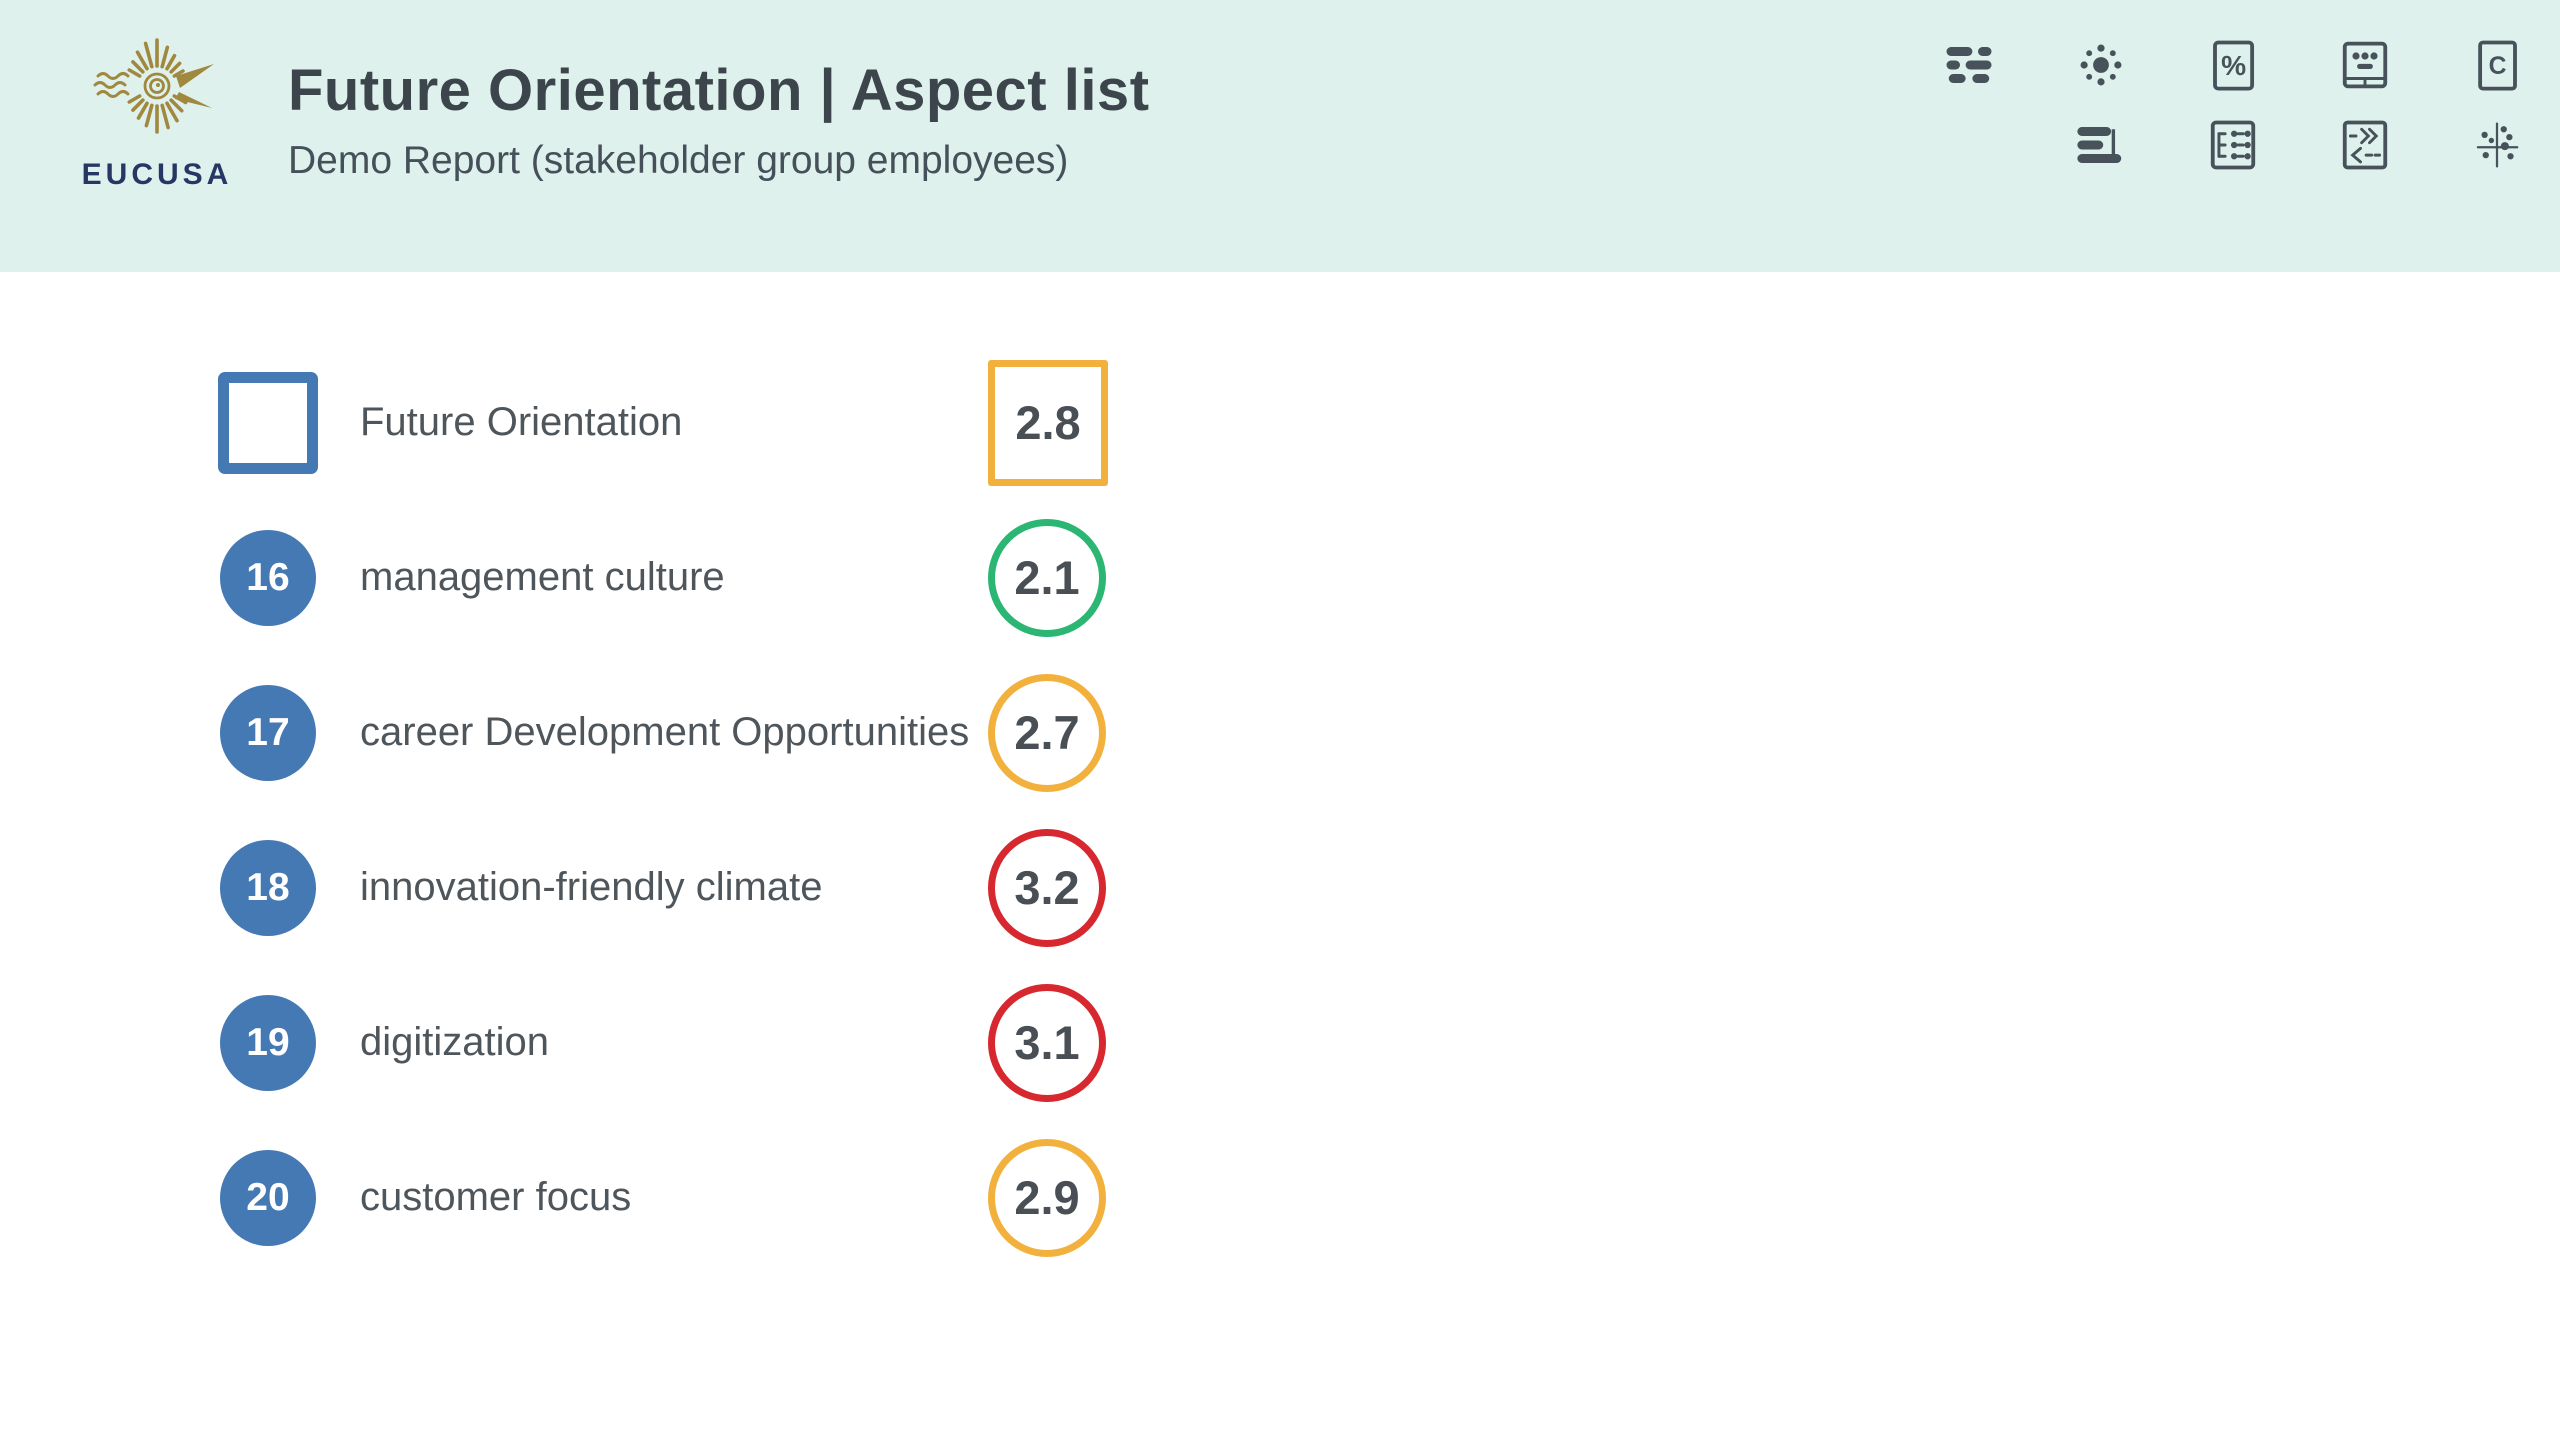 The height and width of the screenshot is (1440, 2560). Describe the element at coordinates (2497, 145) in the screenshot. I see `scatter-plot-icon` at that location.